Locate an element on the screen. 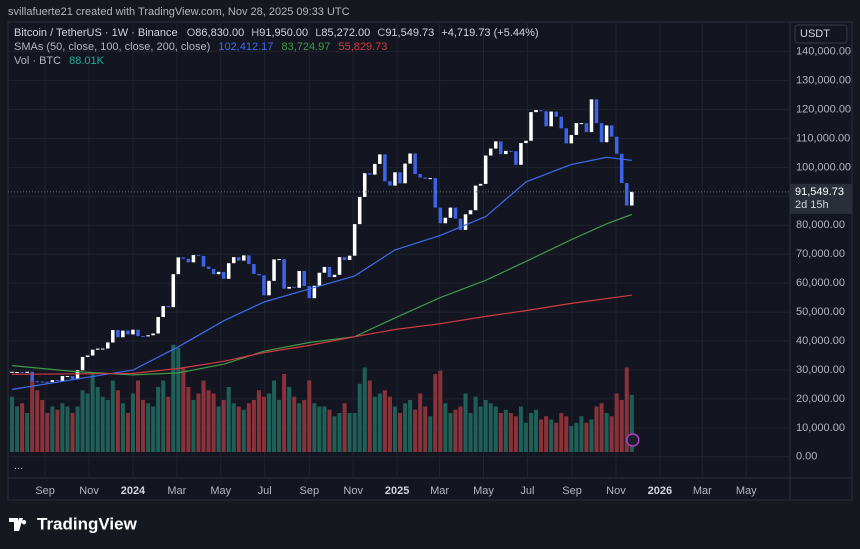 The height and width of the screenshot is (549, 860). y-tick-label: 140,000.00 is located at coordinates (823, 52).